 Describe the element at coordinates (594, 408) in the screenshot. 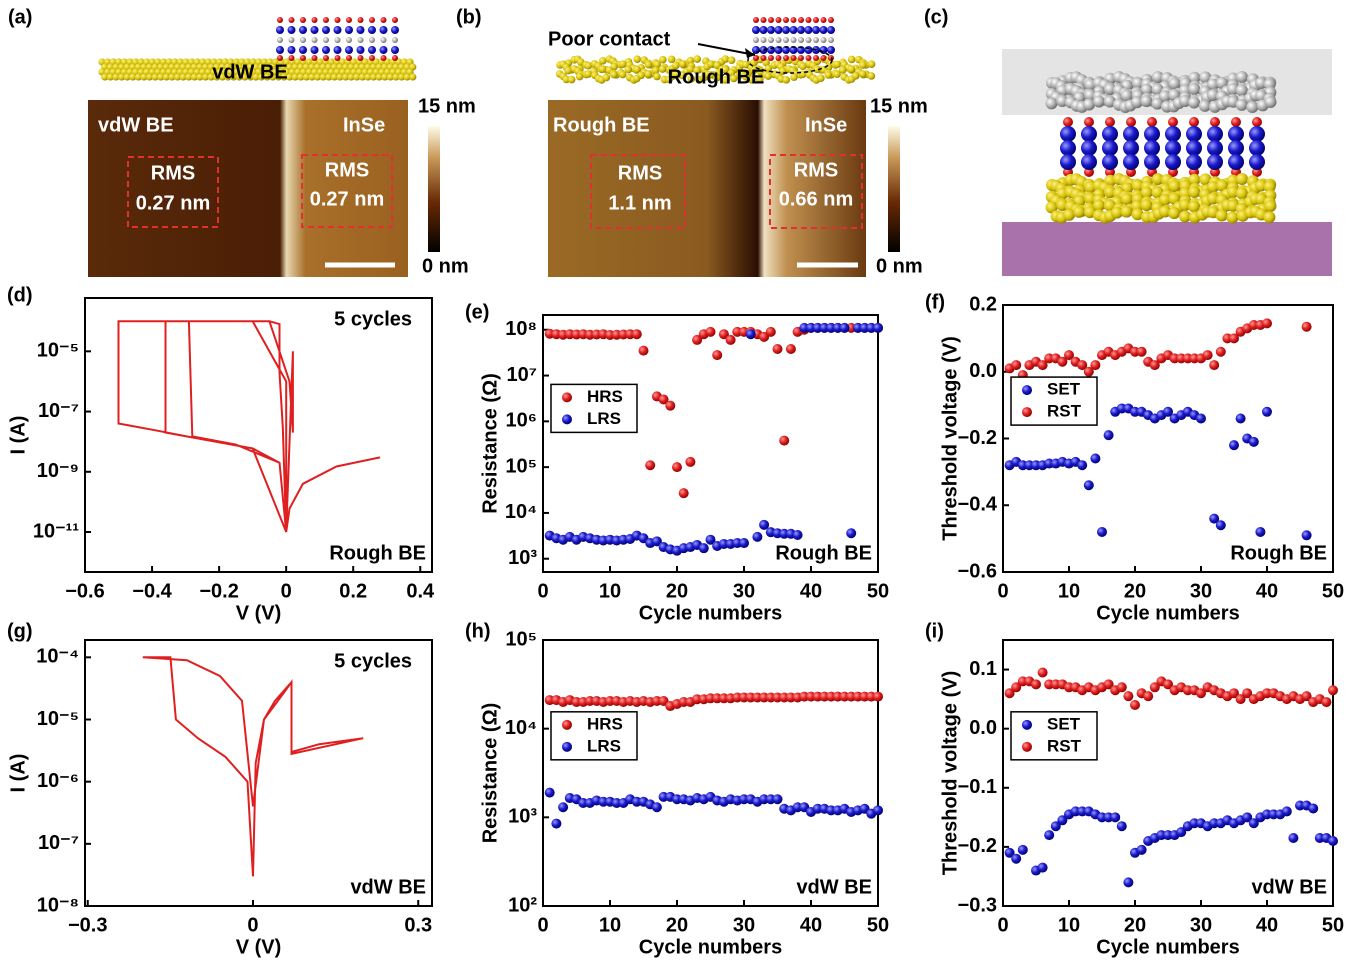

I see `legend-box` at that location.